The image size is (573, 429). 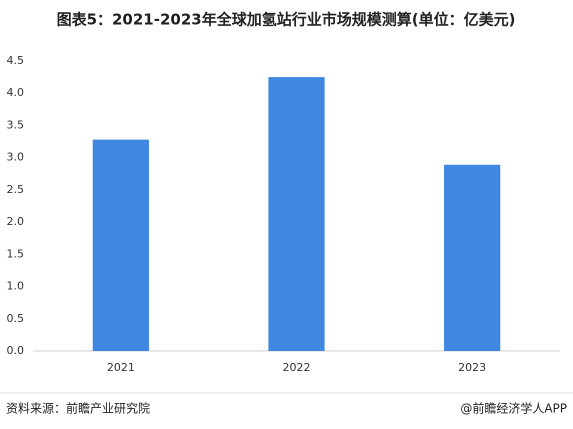 What do you see at coordinates (16, 189) in the screenshot?
I see `y-tick-label: 2.5` at bounding box center [16, 189].